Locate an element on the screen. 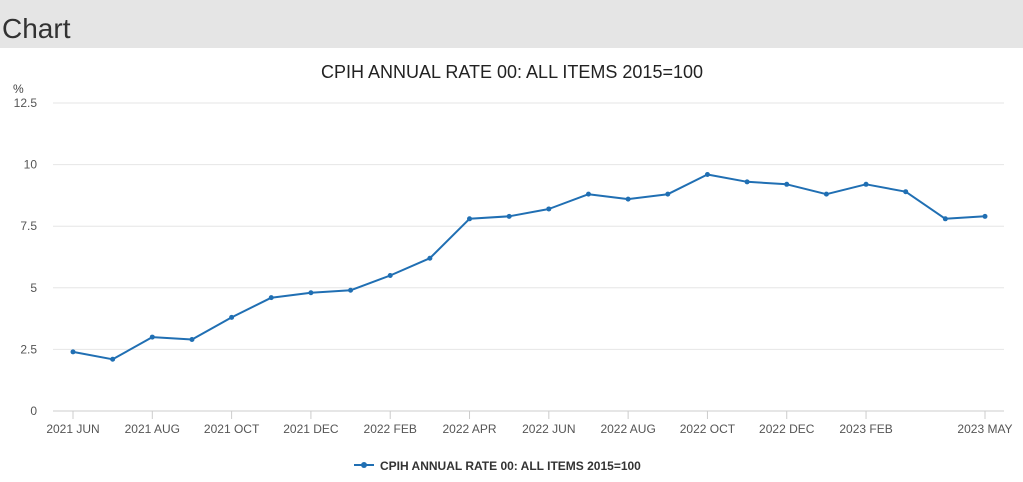  y-tick-label: 0 is located at coordinates (33, 411).